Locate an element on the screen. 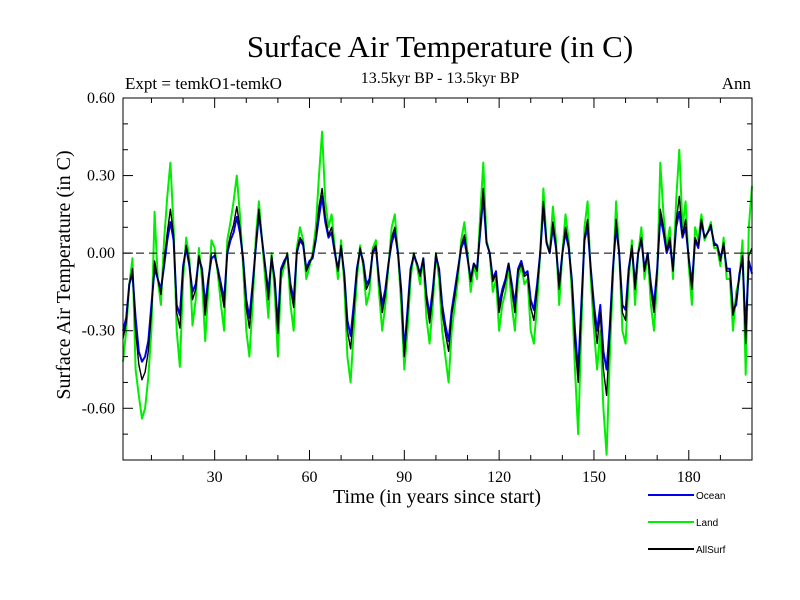 The width and height of the screenshot is (800, 600). y-tick-label: -0.30 is located at coordinates (98, 331).